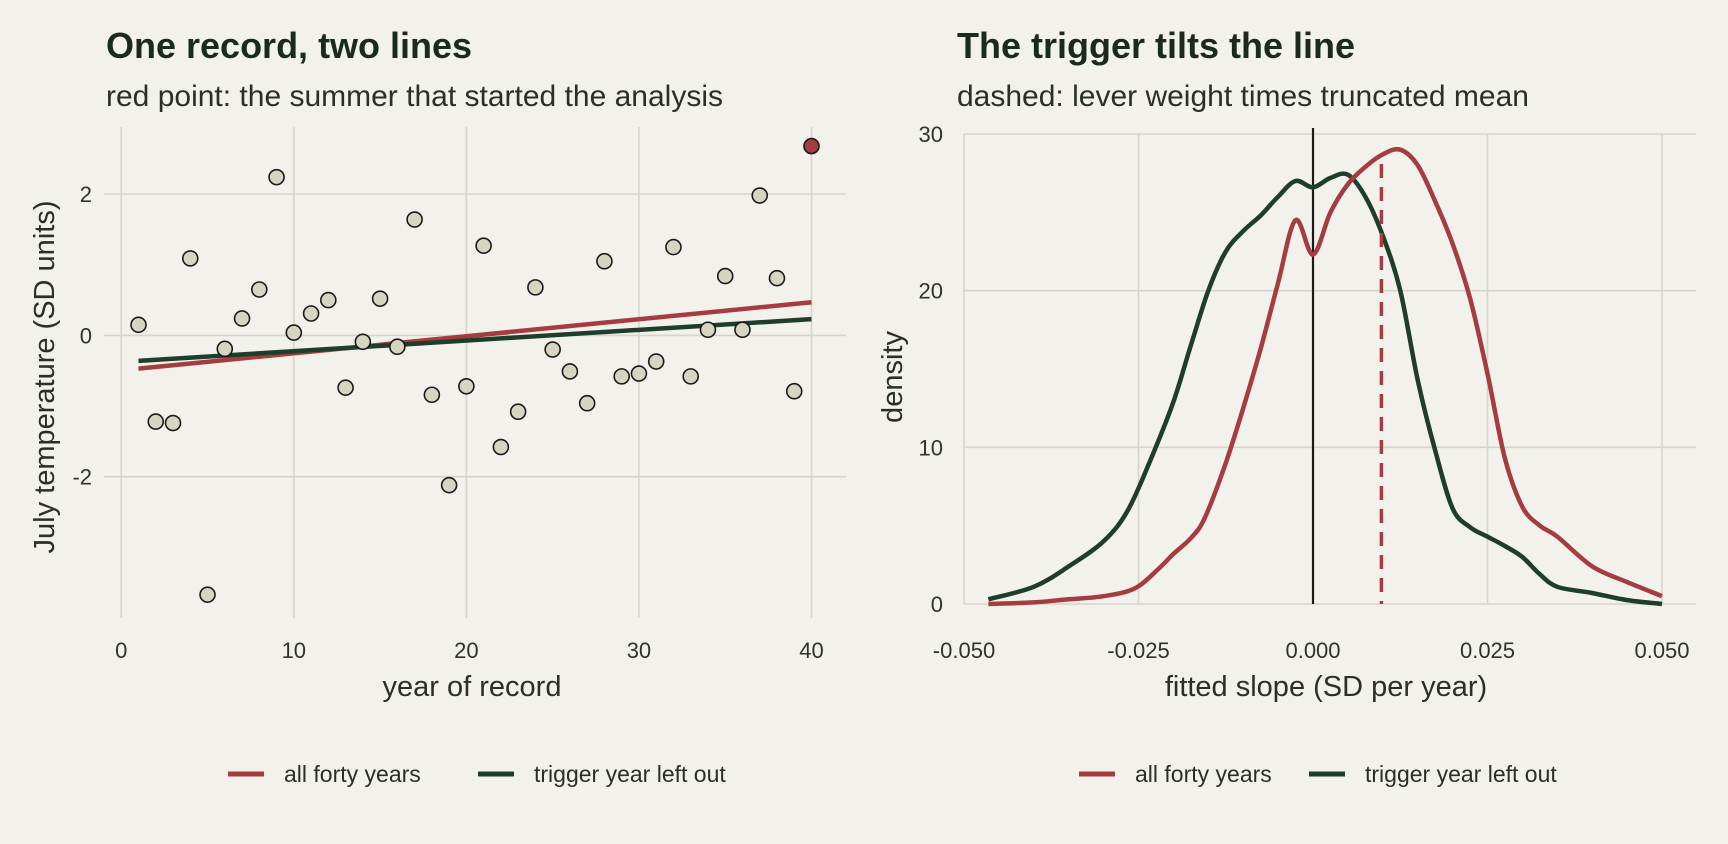 The width and height of the screenshot is (1728, 844). I want to click on right-legend-label-trigger-left-out: trigger year left out, so click(1461, 774).